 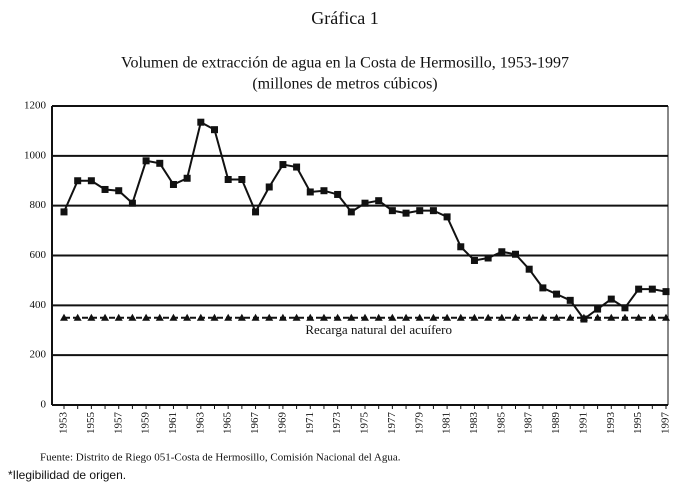 What do you see at coordinates (344, 18) in the screenshot?
I see `chart-title: Gráfica 1` at bounding box center [344, 18].